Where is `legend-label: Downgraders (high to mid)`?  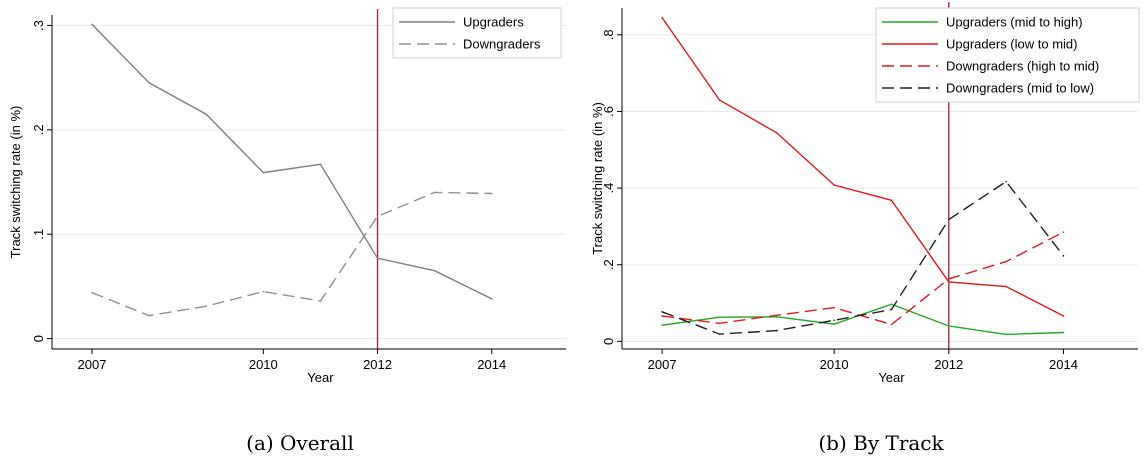 legend-label: Downgraders (high to mid) is located at coordinates (1022, 66).